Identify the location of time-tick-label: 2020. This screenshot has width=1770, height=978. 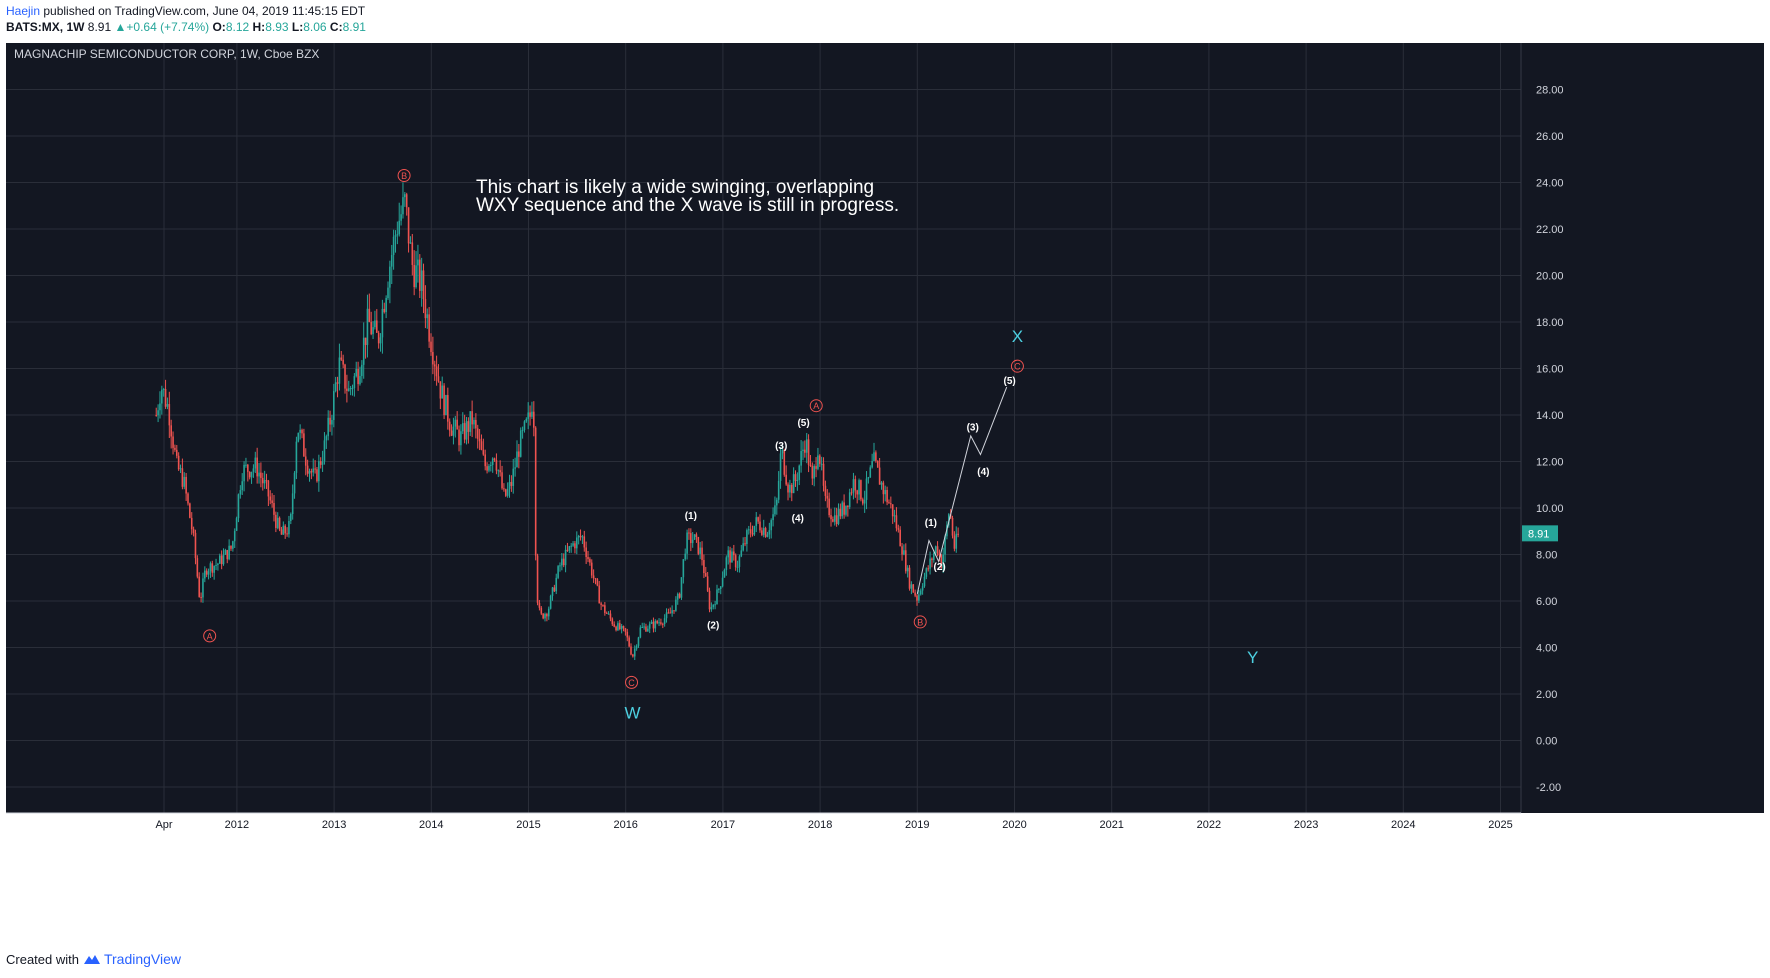
(1014, 825).